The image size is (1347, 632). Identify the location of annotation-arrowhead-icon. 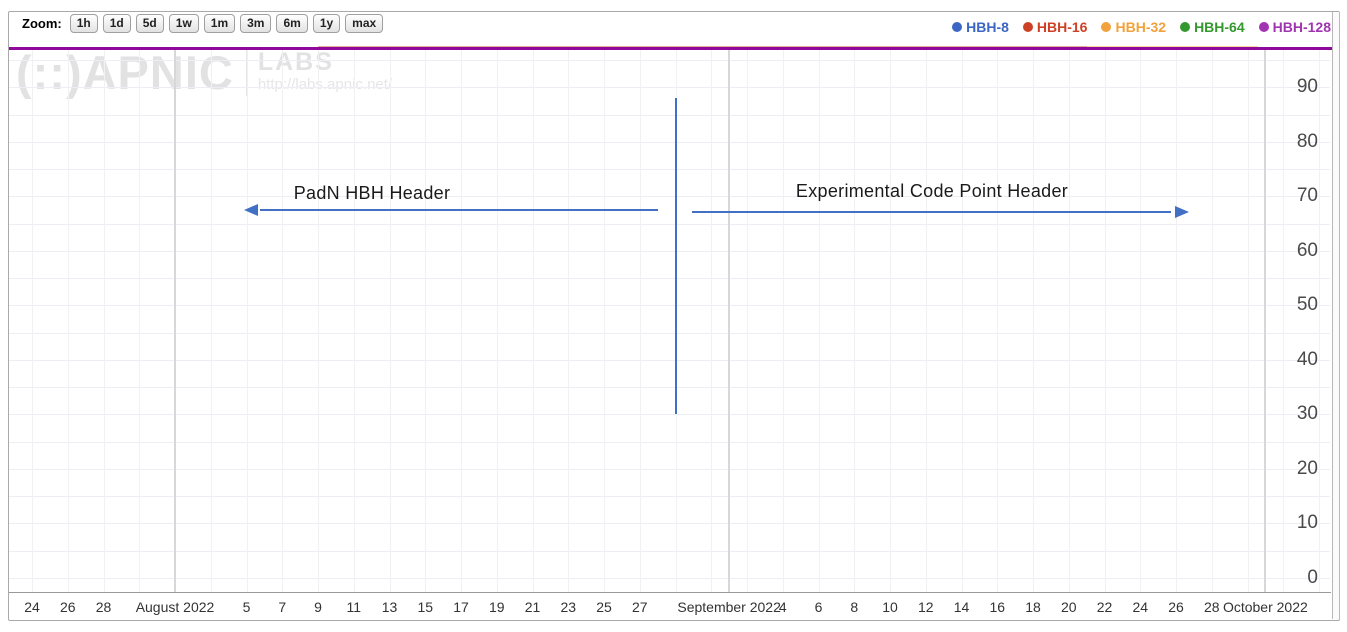
(251, 209).